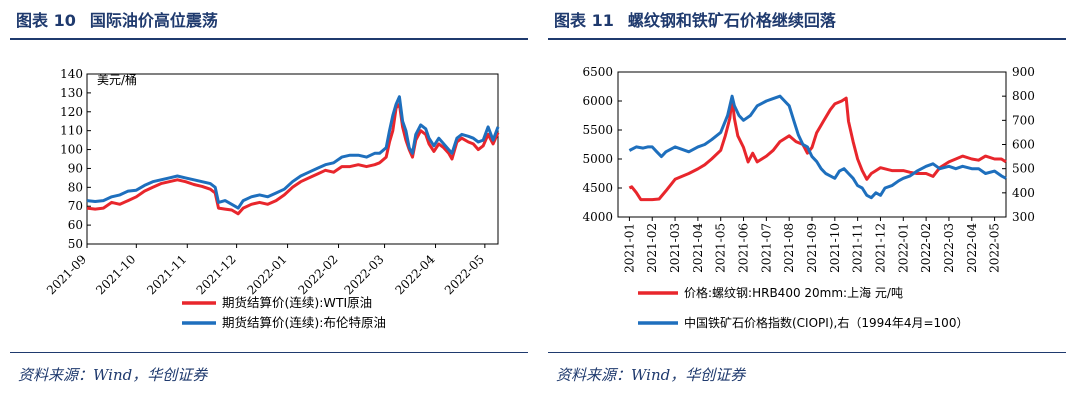 The image size is (1080, 406). I want to click on right-y-tick-label: 300, so click(1023, 217).